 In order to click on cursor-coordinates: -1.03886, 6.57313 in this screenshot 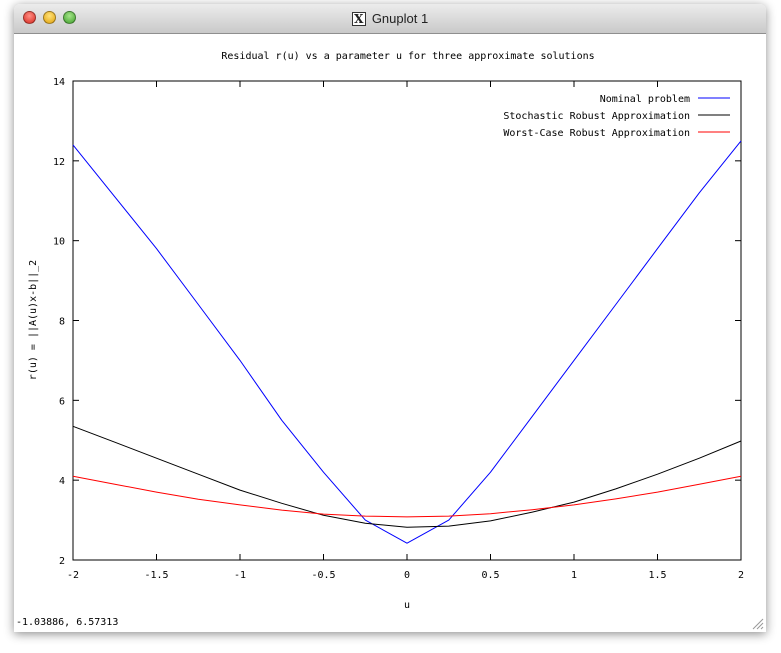, I will do `click(67, 622)`.